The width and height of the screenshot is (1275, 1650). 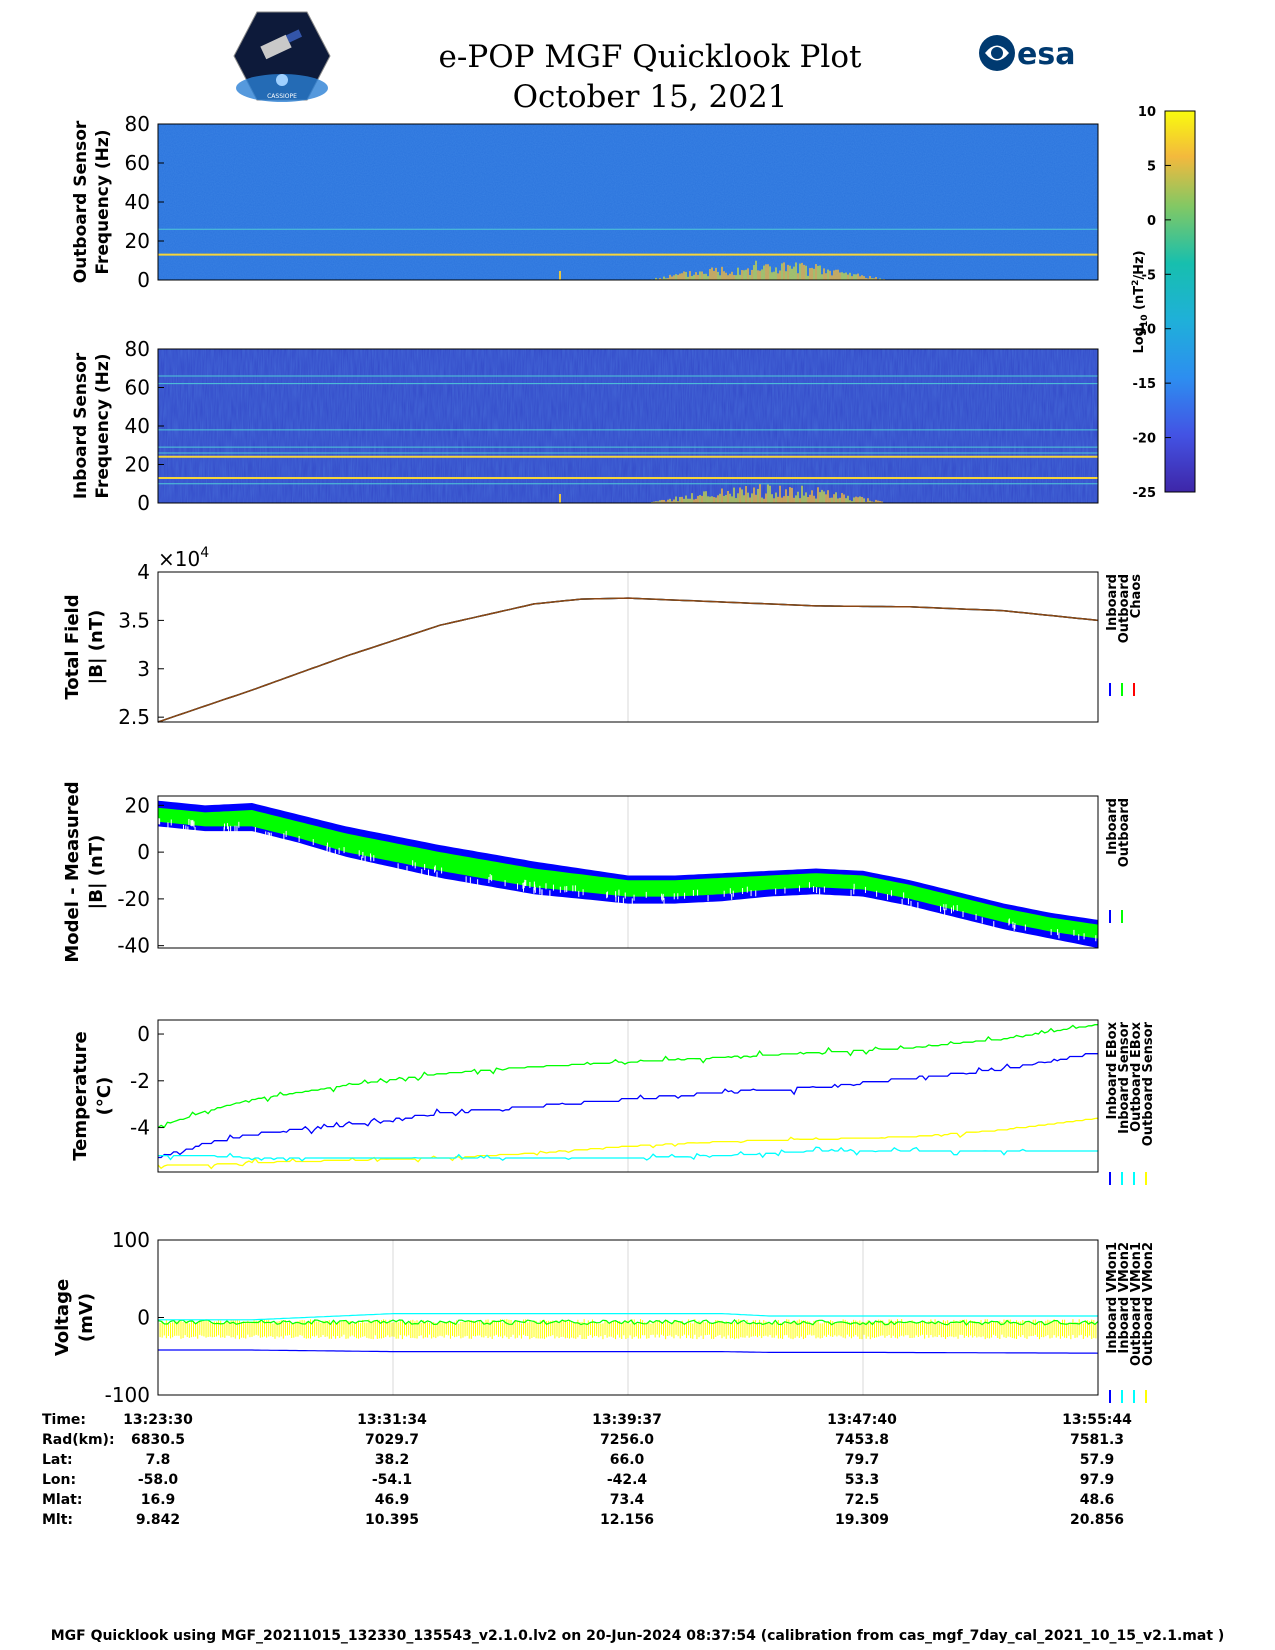 What do you see at coordinates (1136, 1076) in the screenshot?
I see `legend-entry: Outboard EBox` at bounding box center [1136, 1076].